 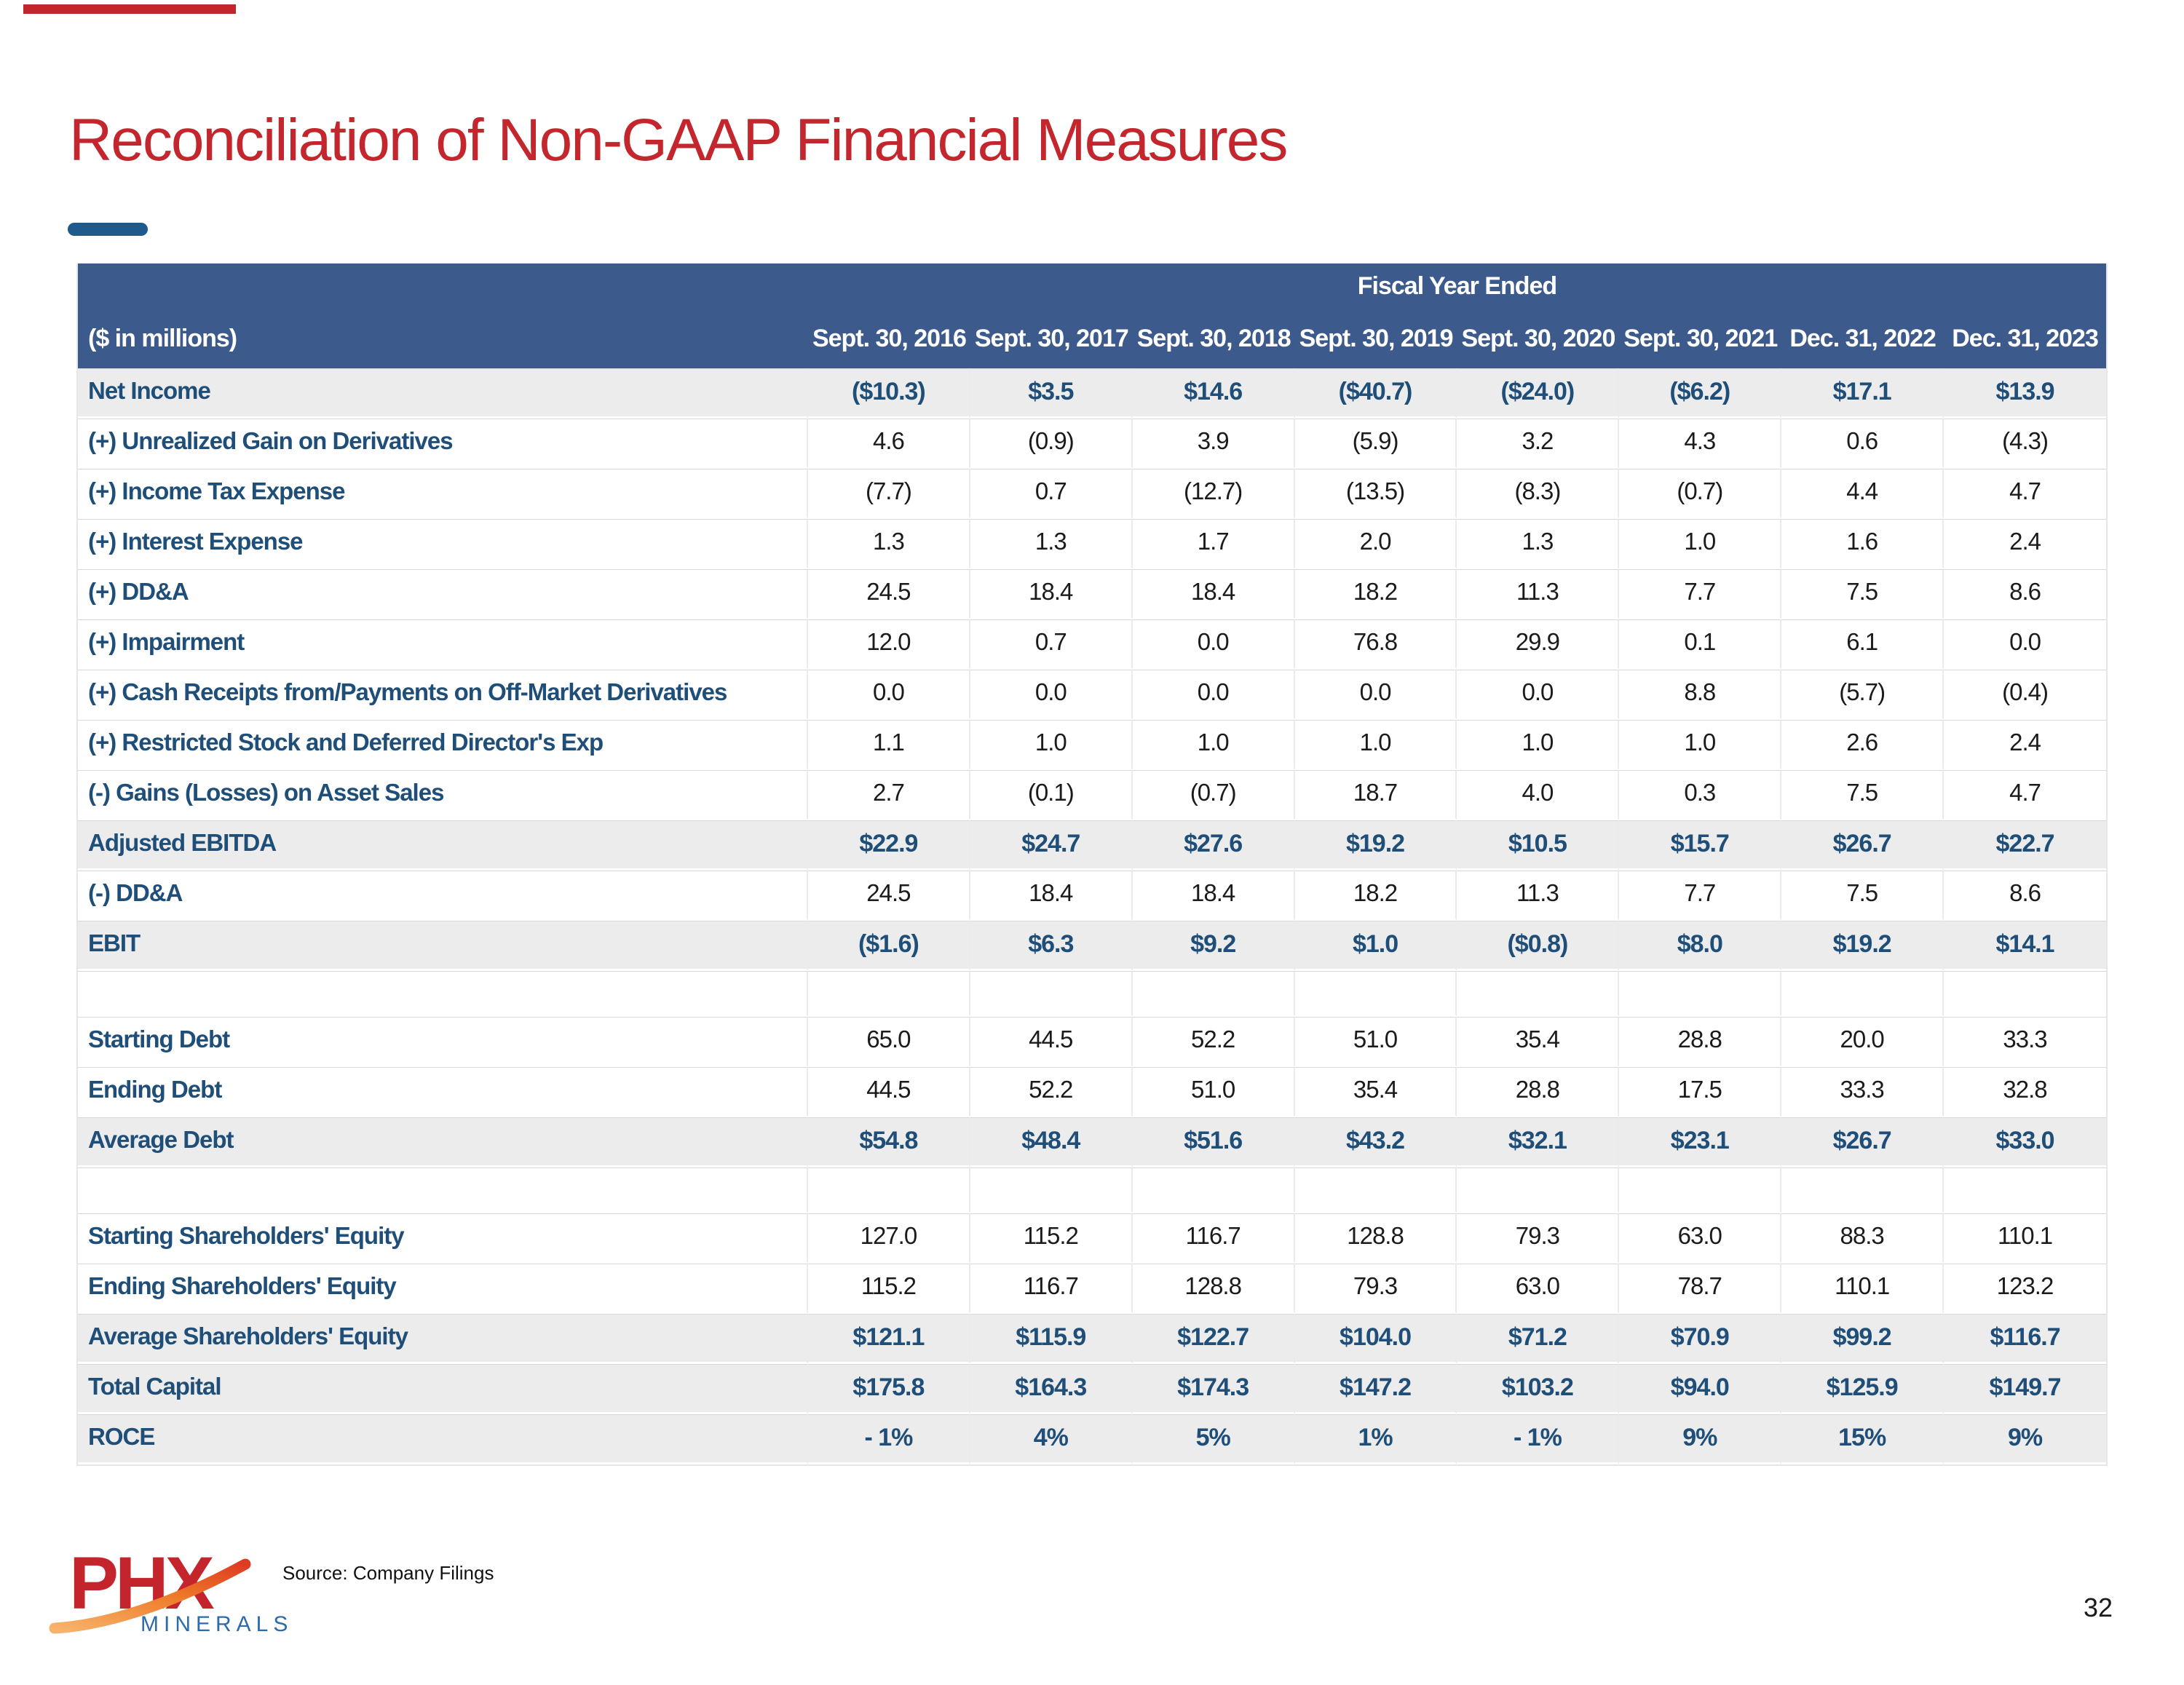 I want to click on cell-value: 15%, so click(x=1862, y=1439).